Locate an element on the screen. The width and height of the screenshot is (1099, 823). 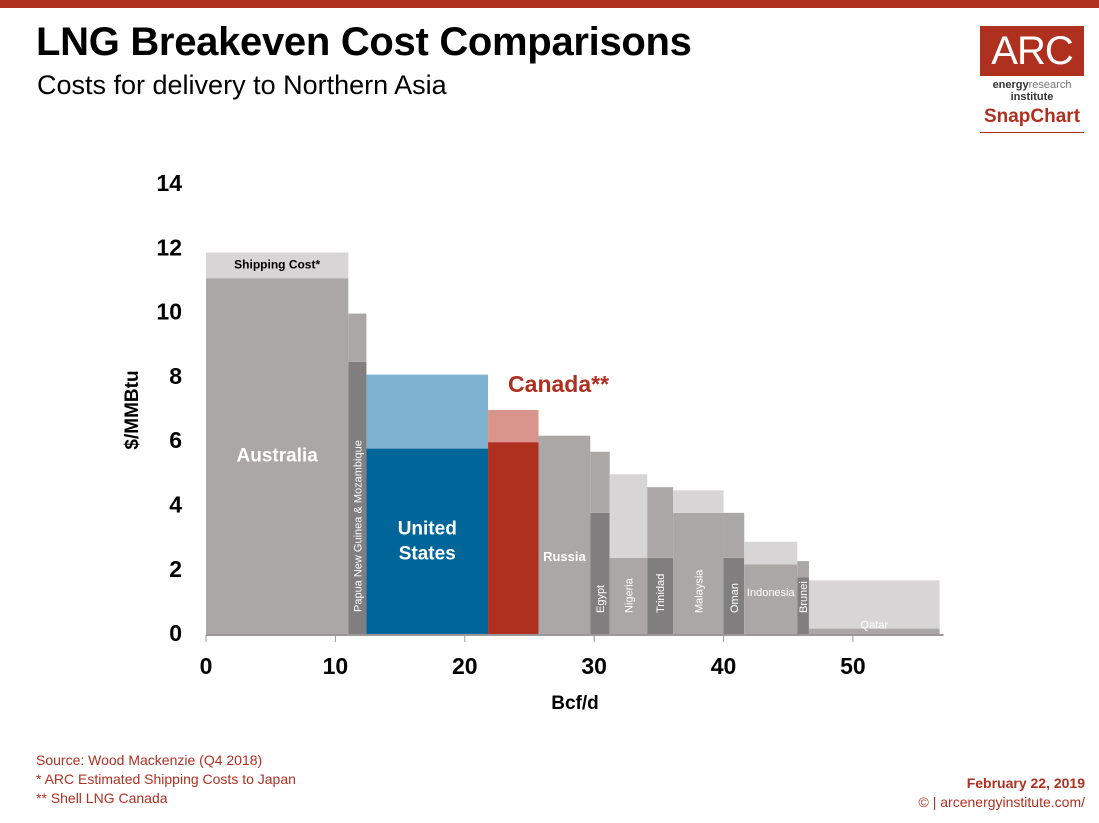
shipping-note: * ARC Estimated Shipping Costs to Japan is located at coordinates (166, 779).